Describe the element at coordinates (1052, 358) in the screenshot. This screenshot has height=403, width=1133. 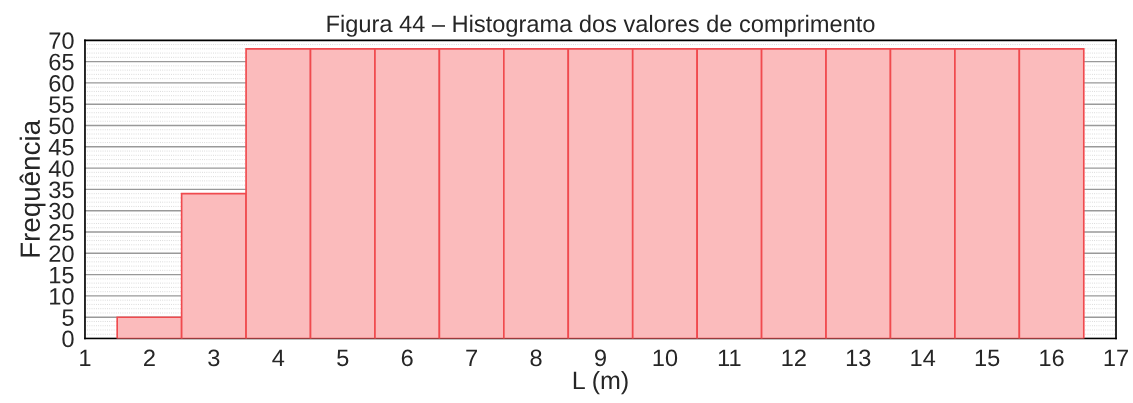
I see `x-tick-label: 16` at that location.